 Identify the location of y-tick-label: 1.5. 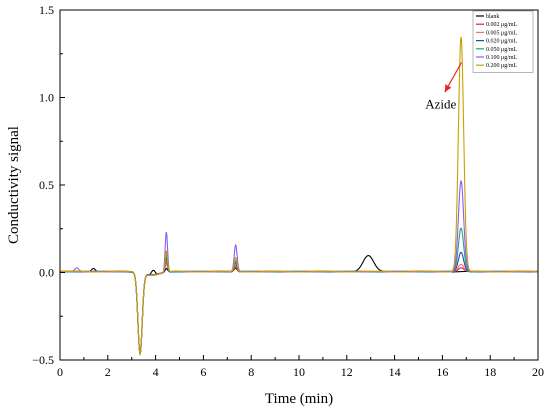
(46, 10).